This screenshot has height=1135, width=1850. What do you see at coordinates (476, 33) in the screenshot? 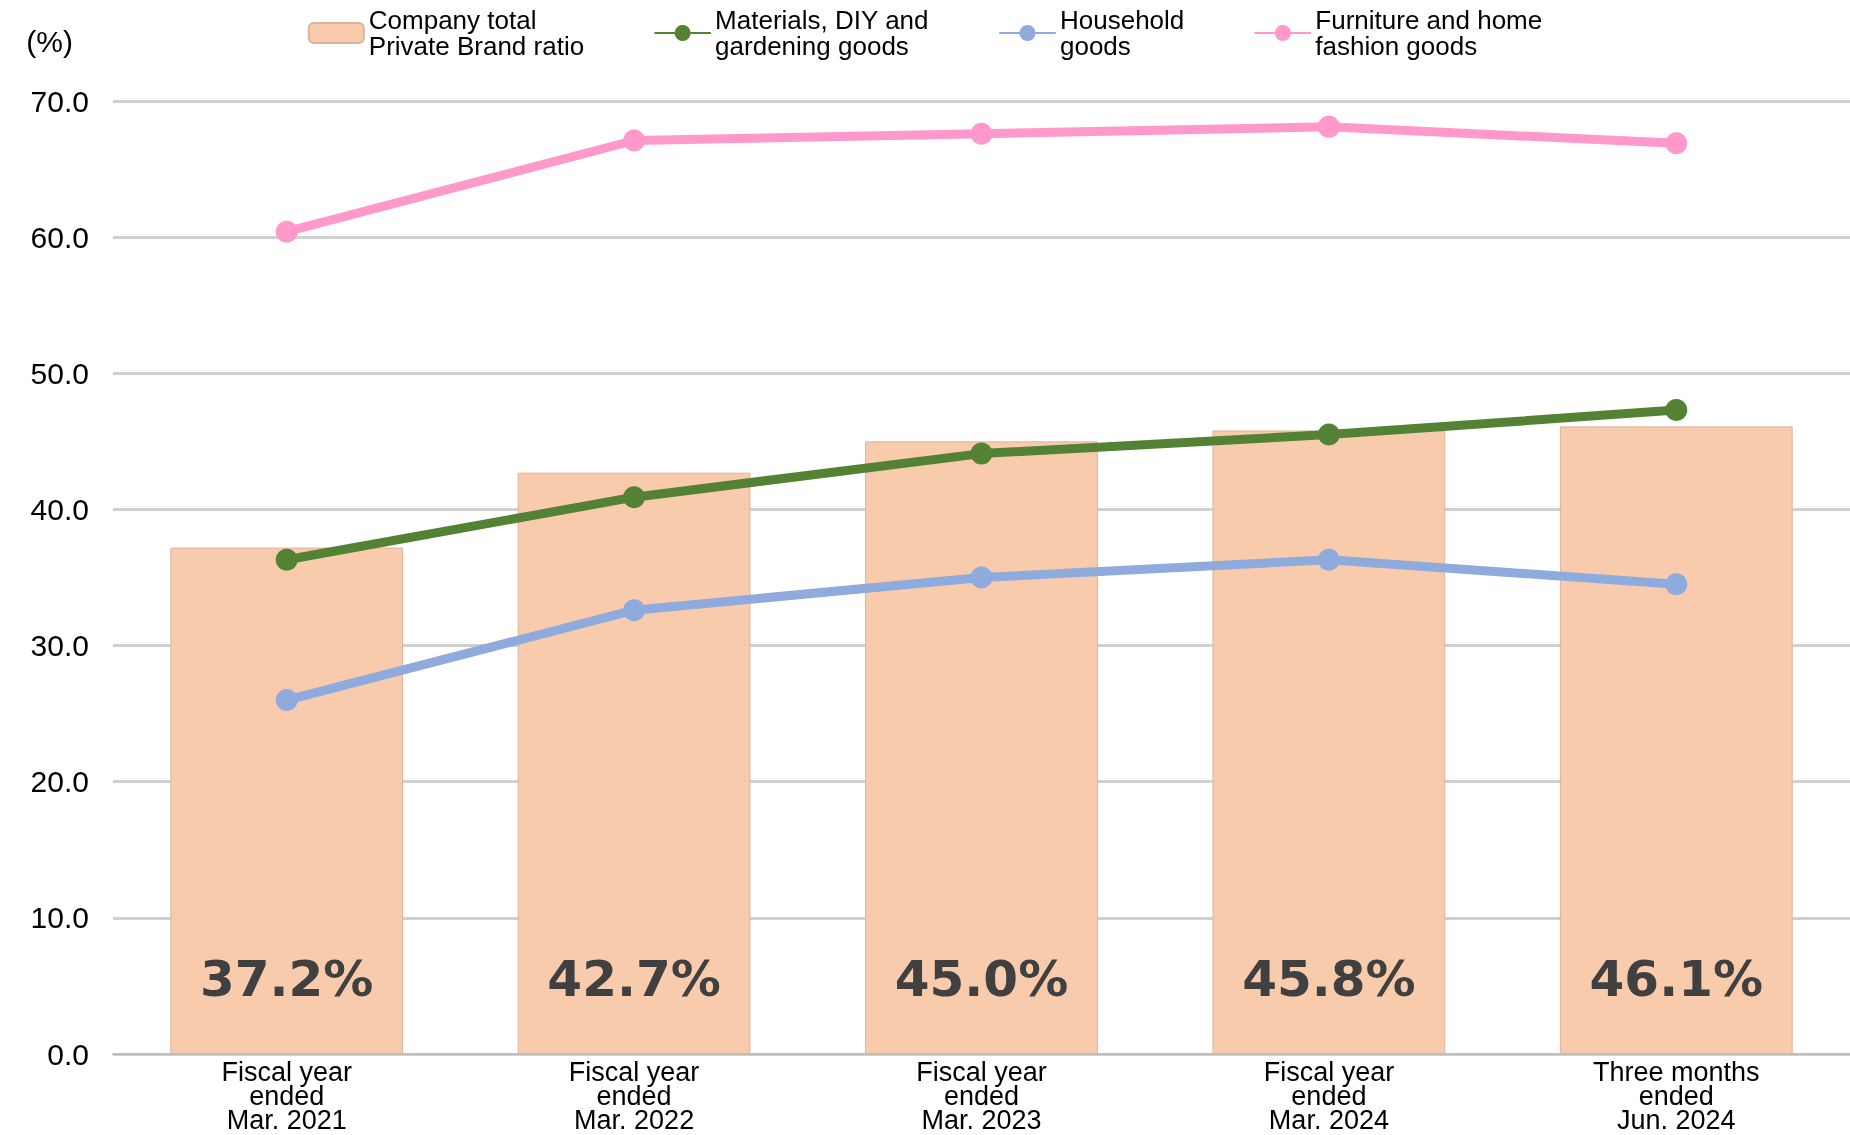
I see `legend-label: Company total Private Brand ratio` at bounding box center [476, 33].